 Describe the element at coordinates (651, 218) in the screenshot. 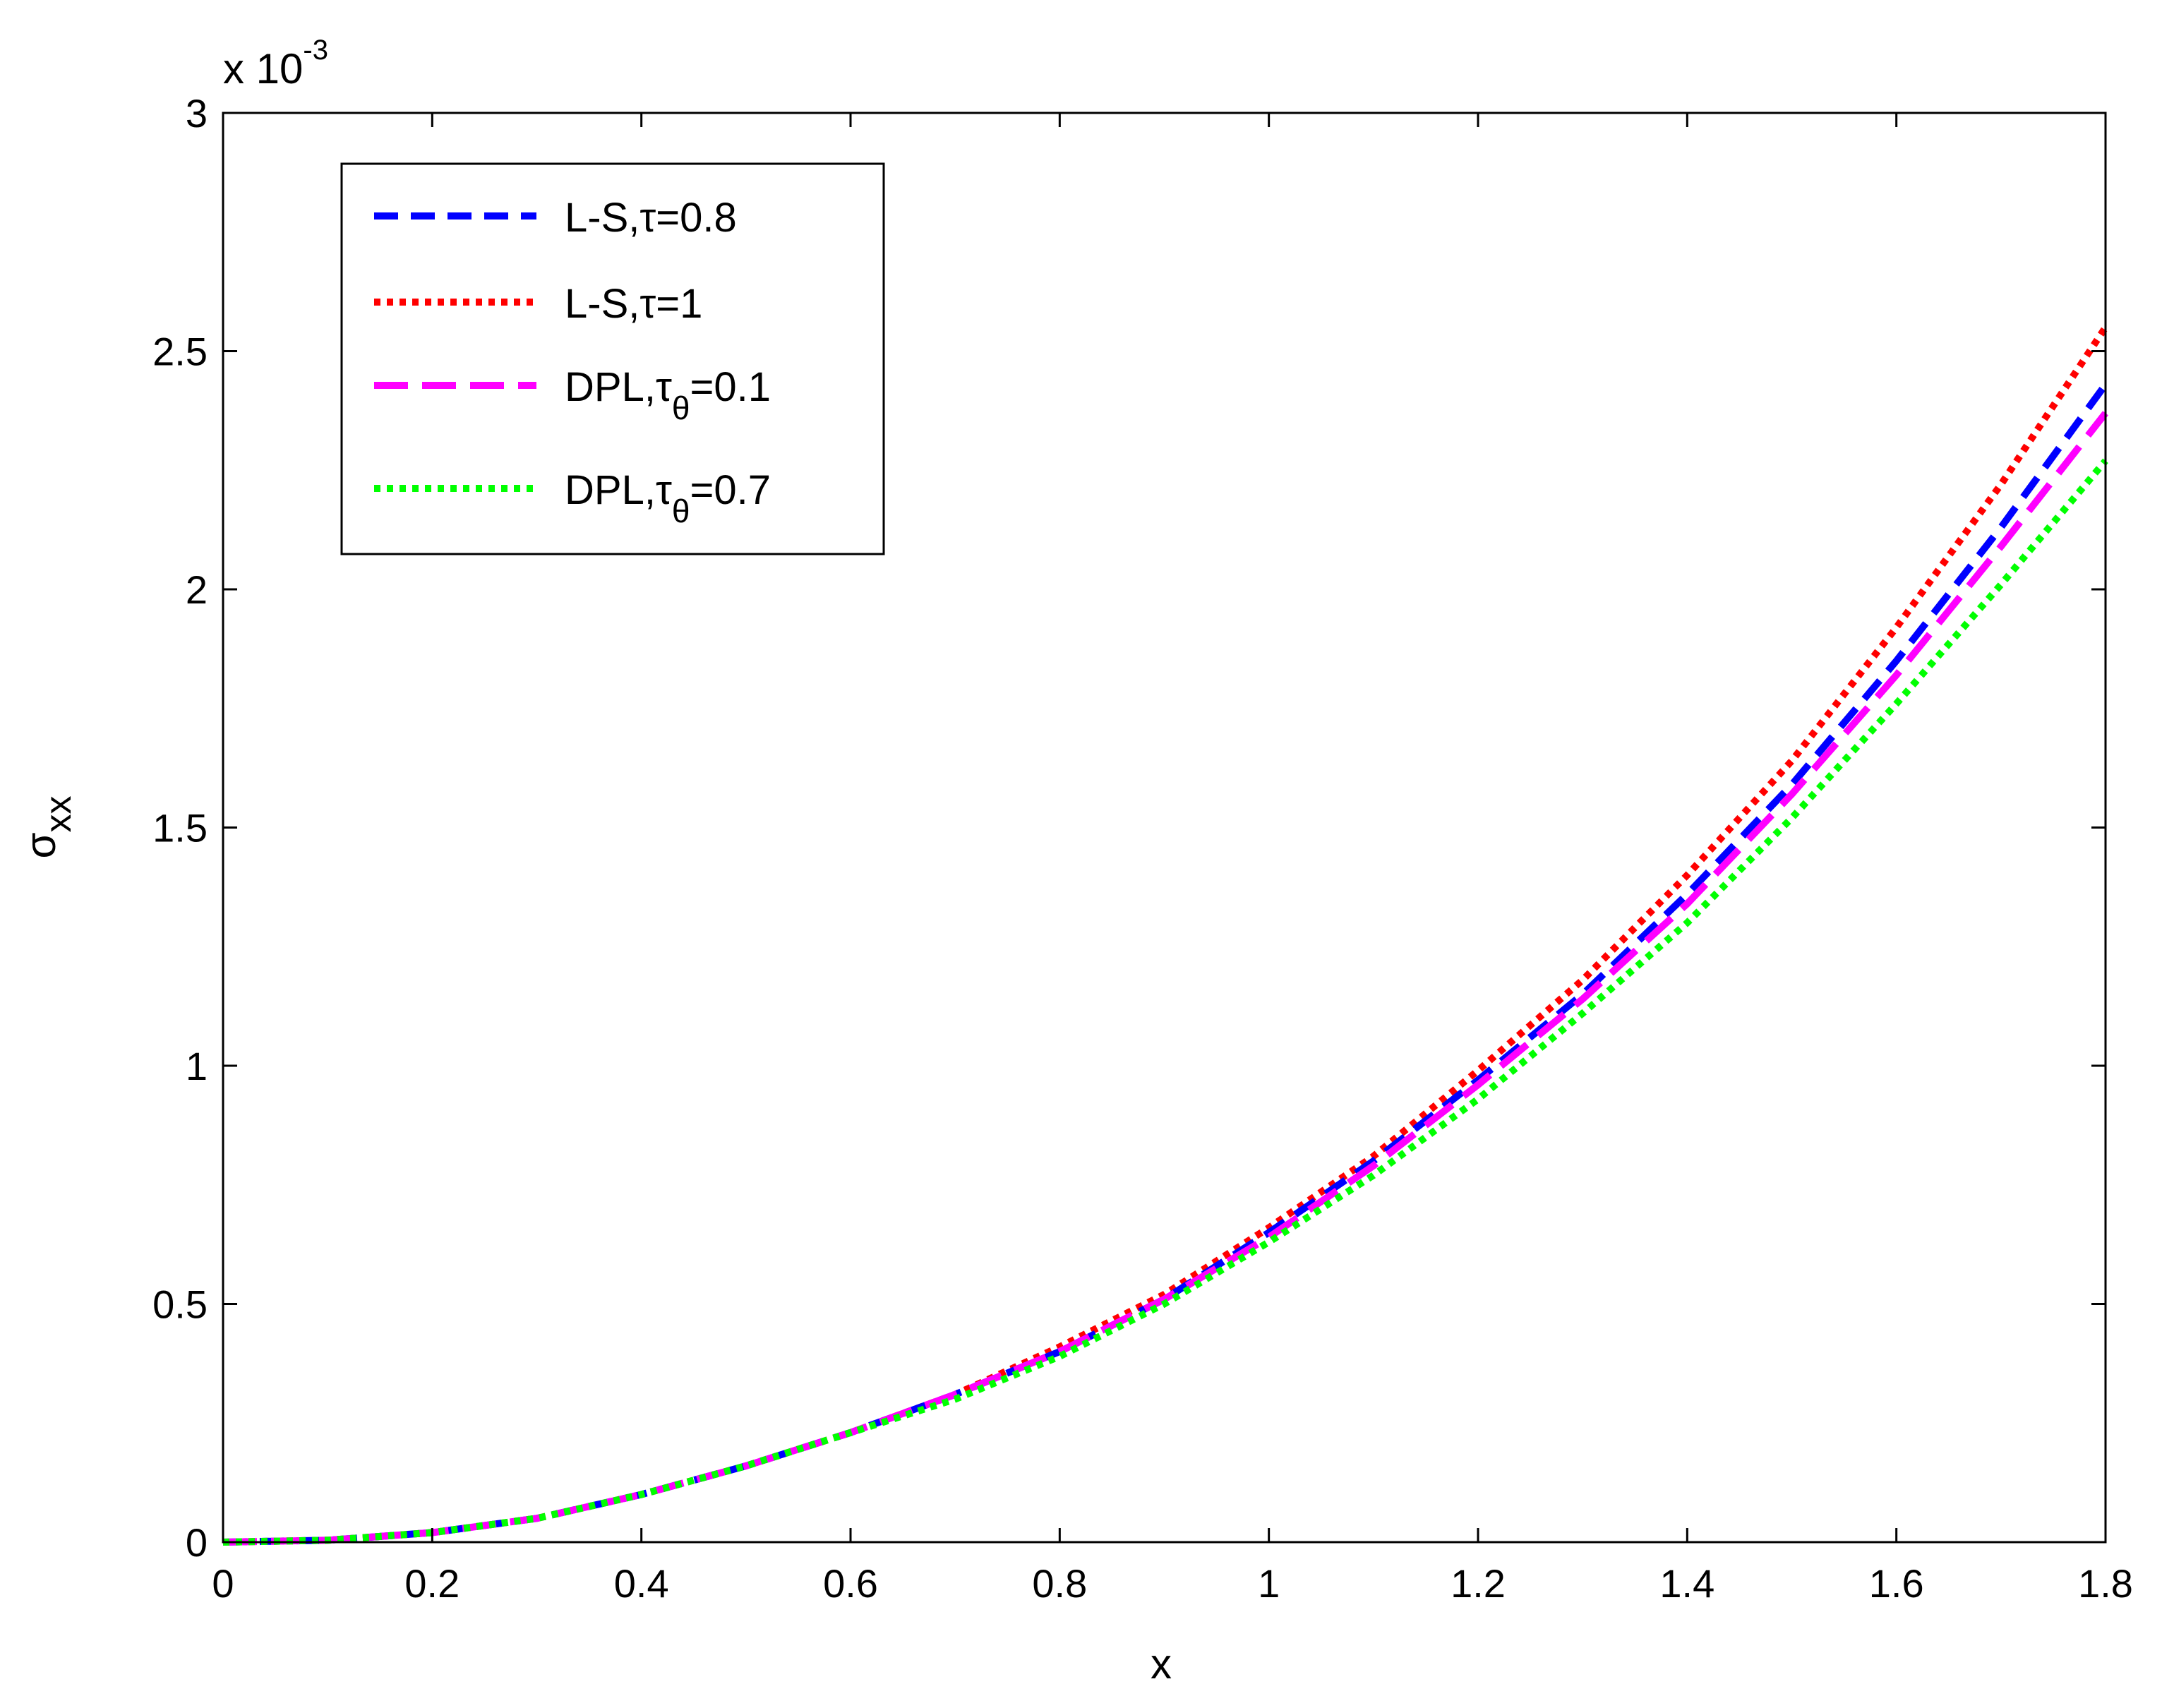

I see `legend-label-1: L-S,τ=0.8` at that location.